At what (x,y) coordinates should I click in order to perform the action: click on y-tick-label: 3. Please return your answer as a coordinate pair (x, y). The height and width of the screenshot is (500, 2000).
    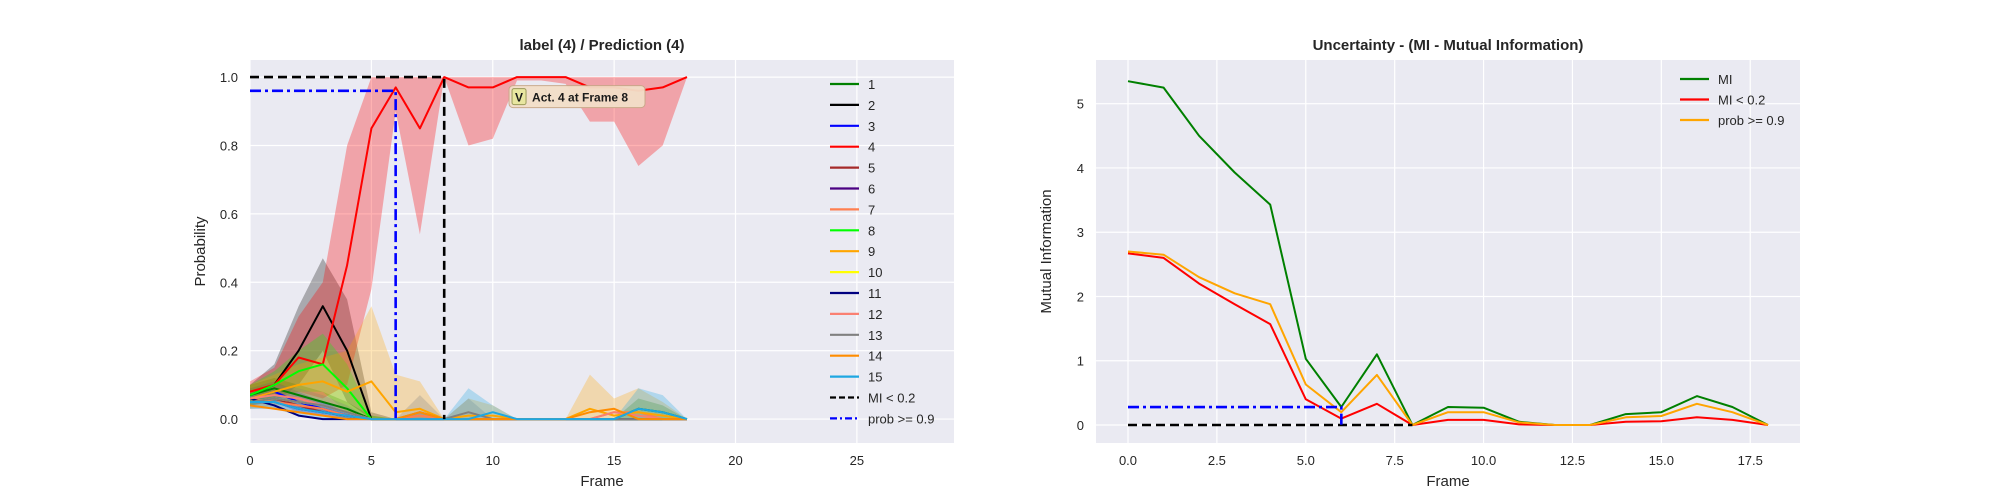
    Looking at the image, I should click on (1080, 232).